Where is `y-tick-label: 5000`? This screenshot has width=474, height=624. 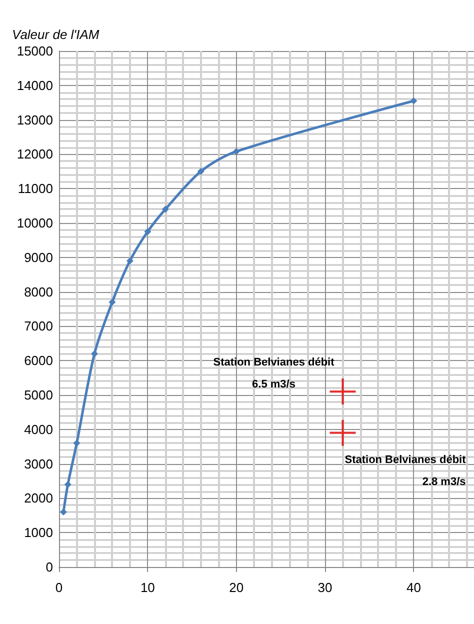 y-tick-label: 5000 is located at coordinates (38, 395).